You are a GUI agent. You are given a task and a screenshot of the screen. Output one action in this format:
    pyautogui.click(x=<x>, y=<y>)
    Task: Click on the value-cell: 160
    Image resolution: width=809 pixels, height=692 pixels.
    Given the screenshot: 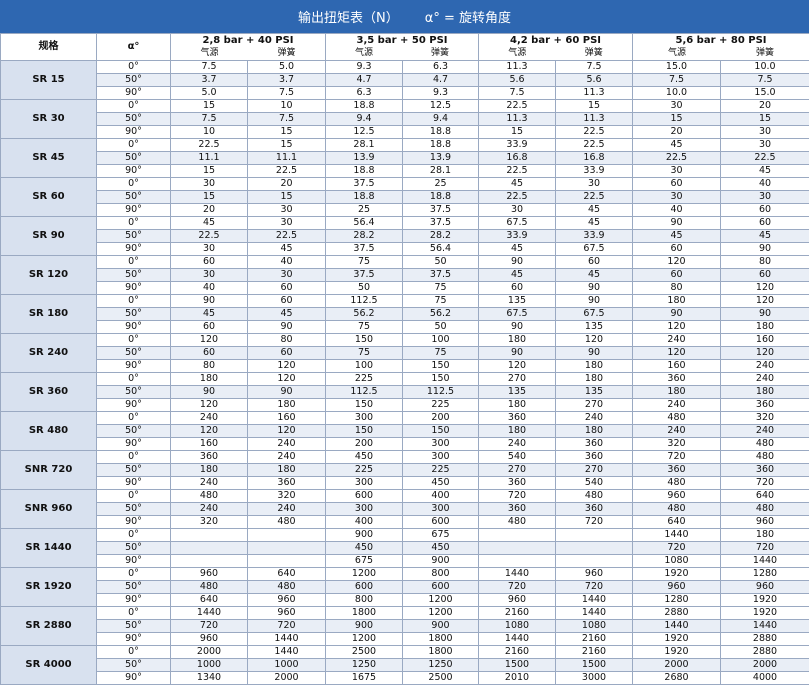 What is the action you would take?
    pyautogui.click(x=764, y=340)
    